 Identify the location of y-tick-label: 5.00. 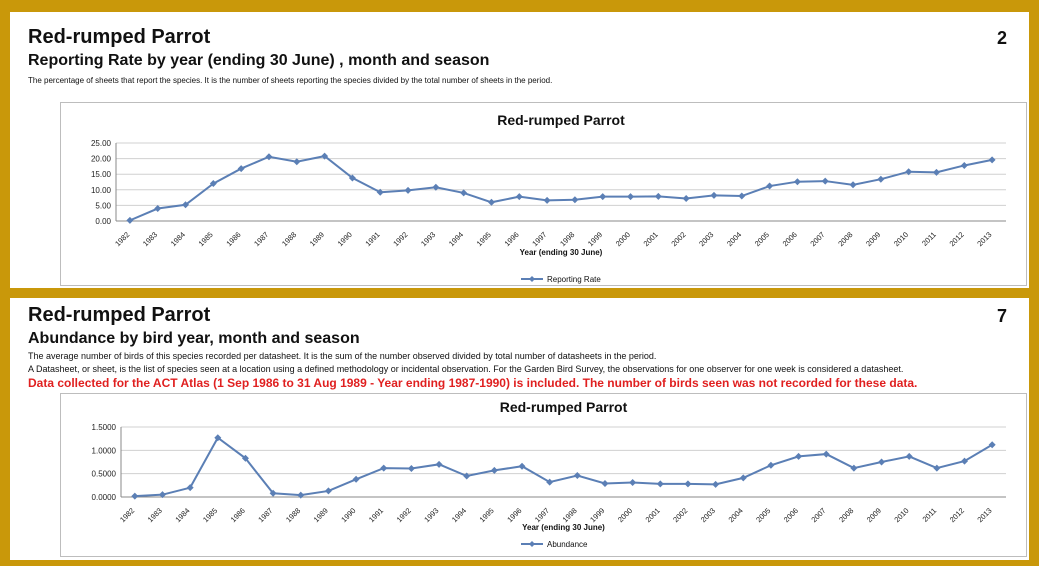
(103, 205).